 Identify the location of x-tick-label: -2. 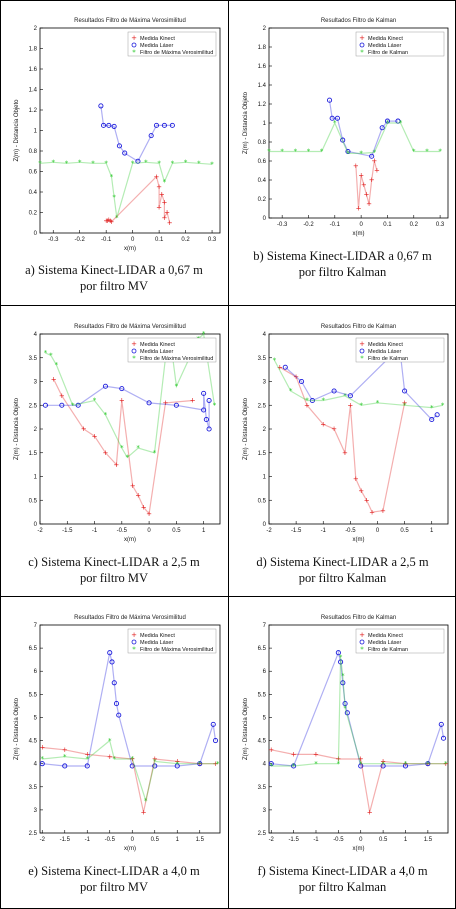
(43, 840).